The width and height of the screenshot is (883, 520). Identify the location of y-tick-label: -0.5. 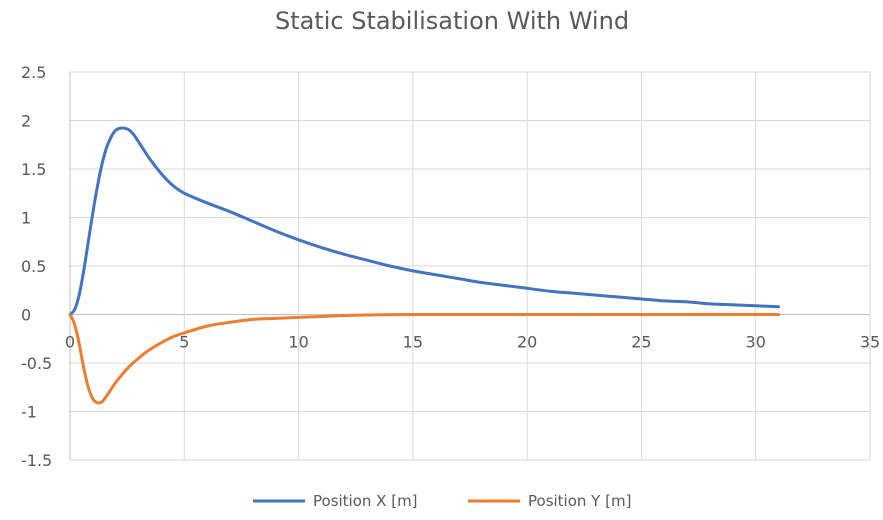
(36, 363).